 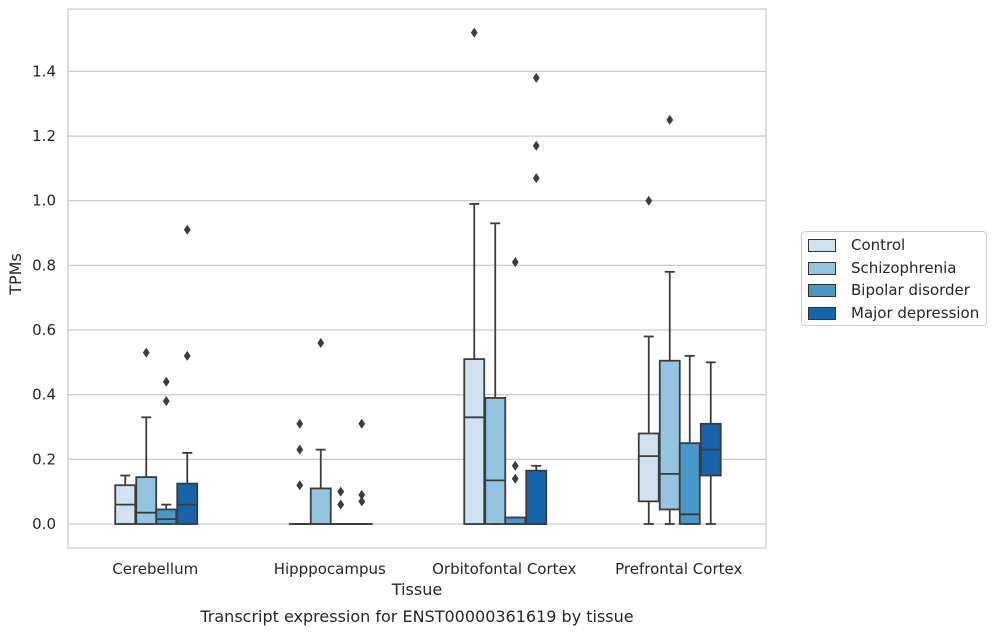 What do you see at coordinates (44, 136) in the screenshot?
I see `y-tick-label: 1.2` at bounding box center [44, 136].